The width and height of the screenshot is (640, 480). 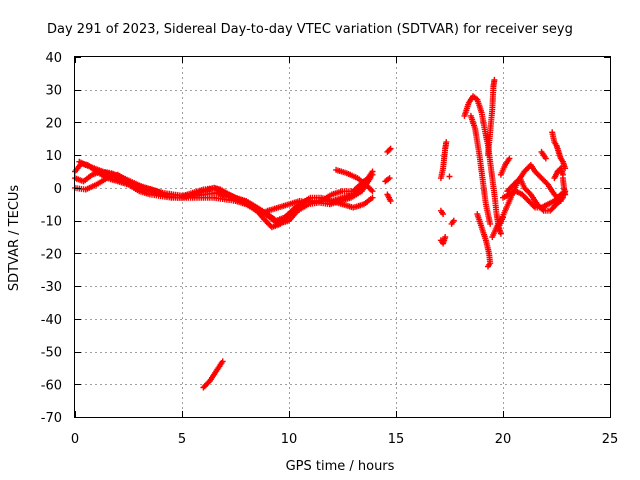 What do you see at coordinates (51, 353) in the screenshot?
I see `y-tick-label: -50` at bounding box center [51, 353].